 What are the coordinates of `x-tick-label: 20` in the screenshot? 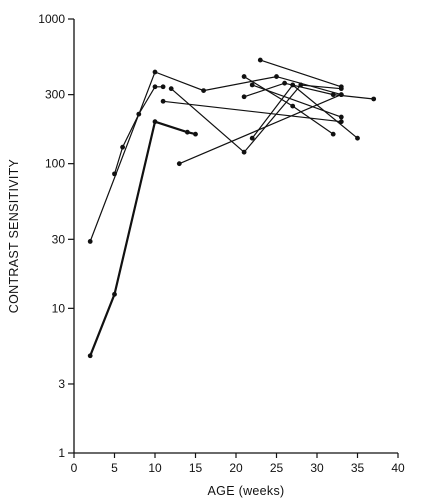 It's located at (236, 468).